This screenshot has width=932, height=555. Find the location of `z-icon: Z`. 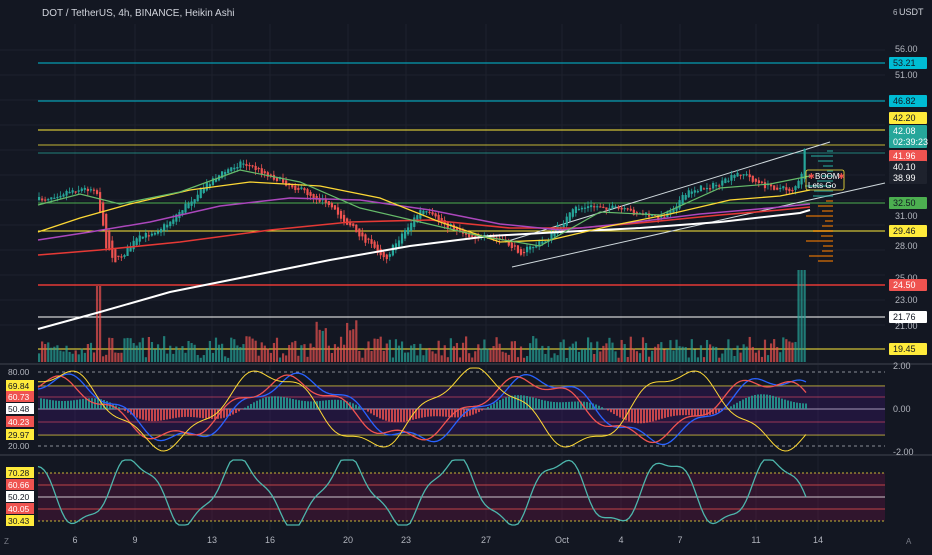

z-icon: Z is located at coordinates (6, 541).